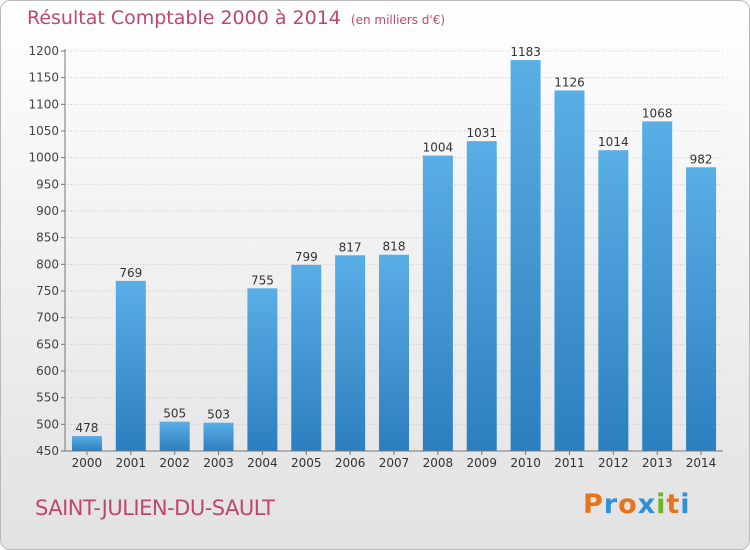  I want to click on y-tick-label: 500, so click(47, 424).